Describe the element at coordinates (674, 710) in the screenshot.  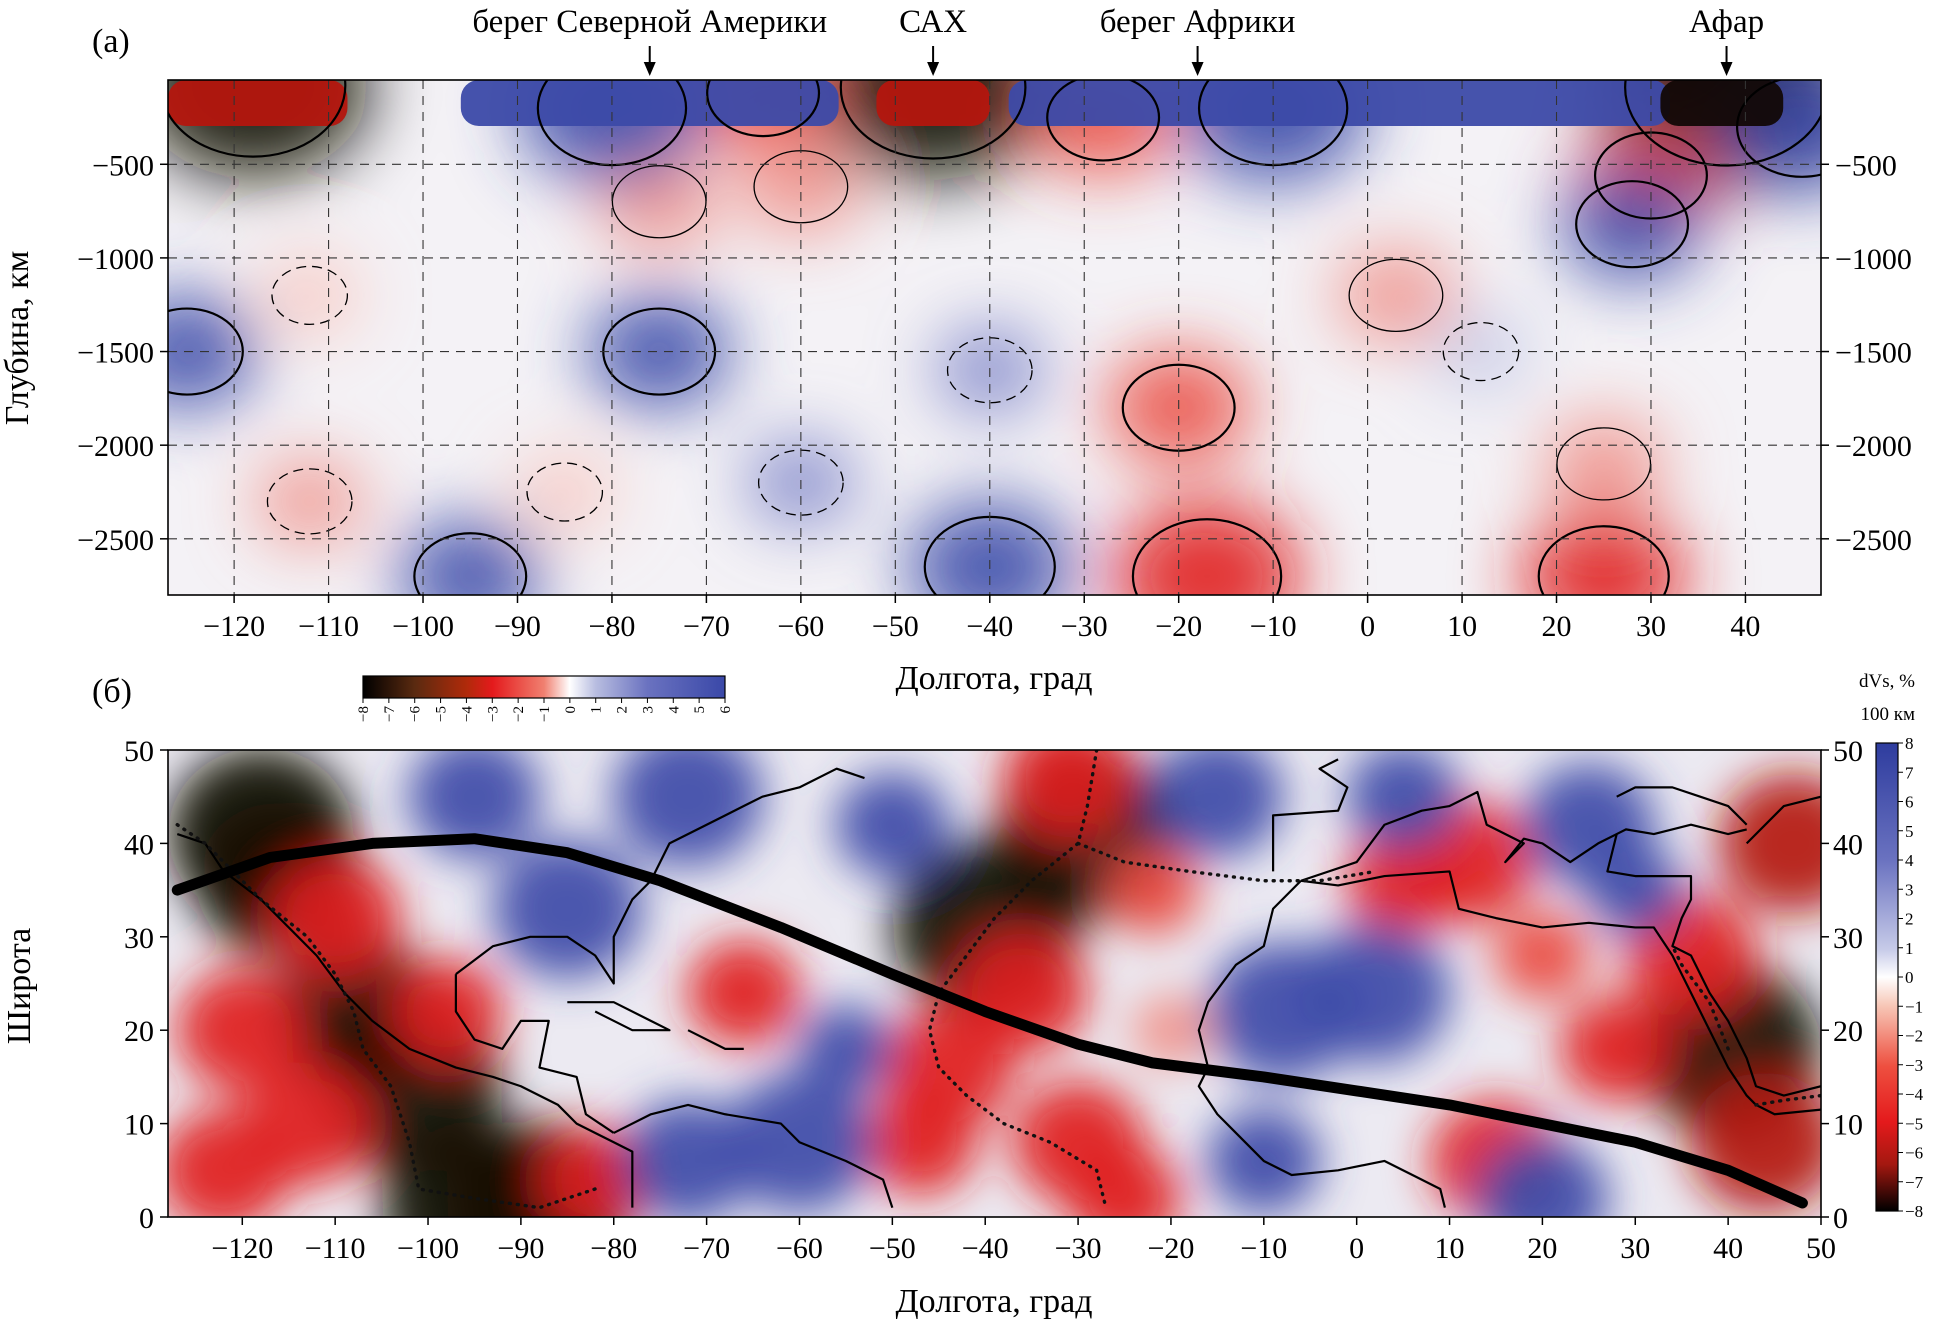
I see `colorbar-a-tick-label: 4` at that location.